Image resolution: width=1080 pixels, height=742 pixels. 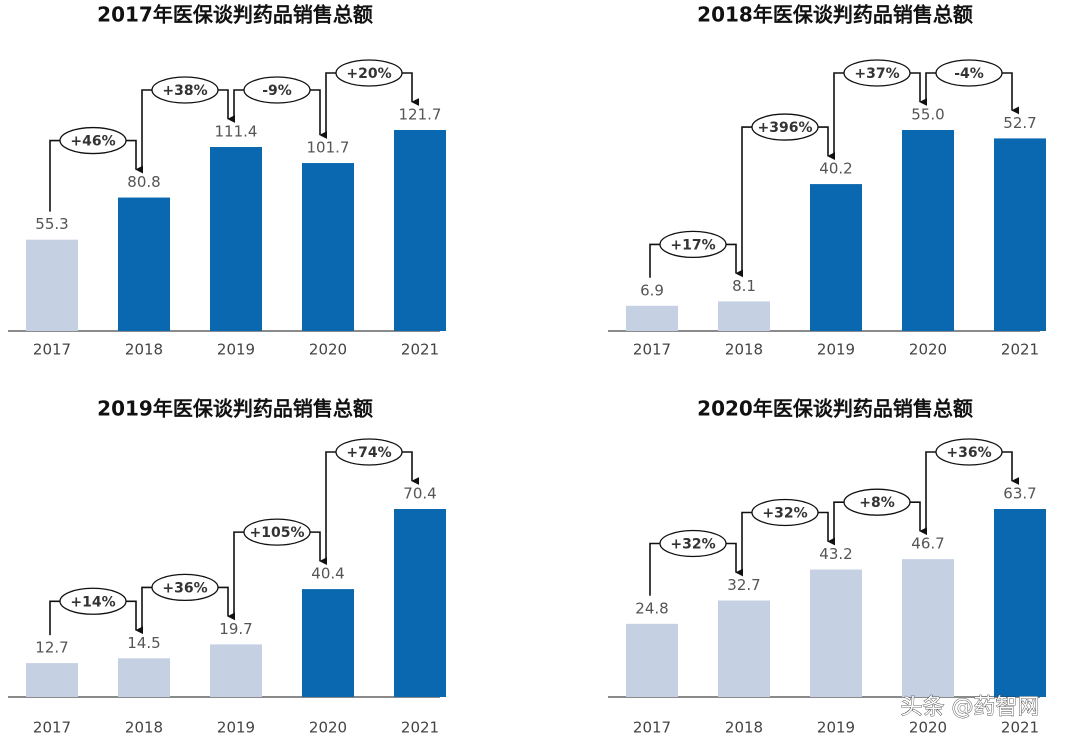 I want to click on chart-title: 2017年医保谈判药品销售总额, so click(x=235, y=15).